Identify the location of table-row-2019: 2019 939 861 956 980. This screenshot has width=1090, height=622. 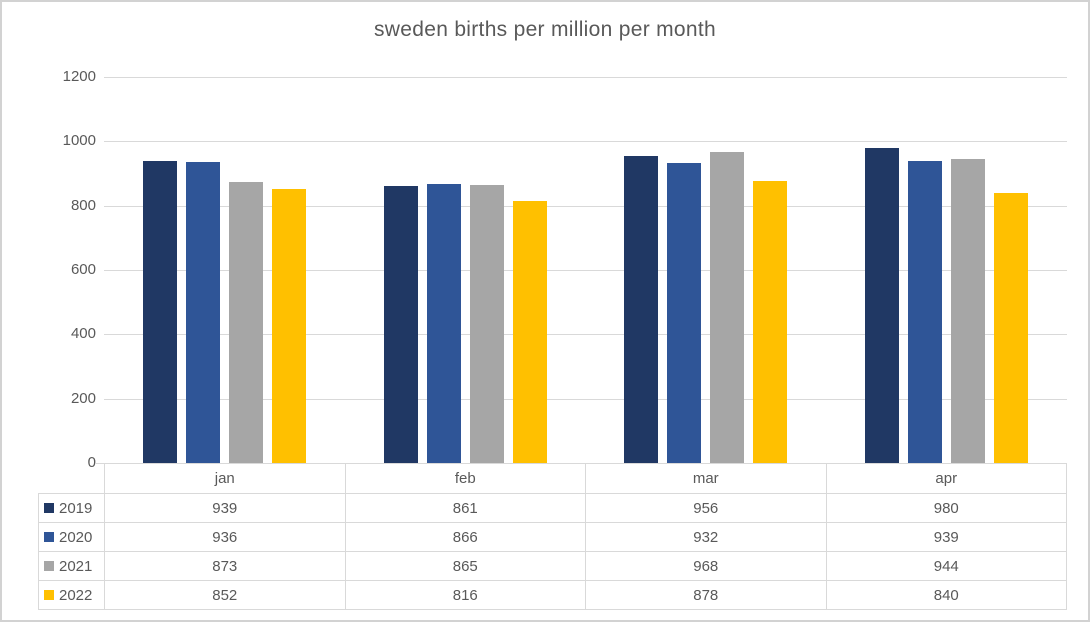
(552, 508).